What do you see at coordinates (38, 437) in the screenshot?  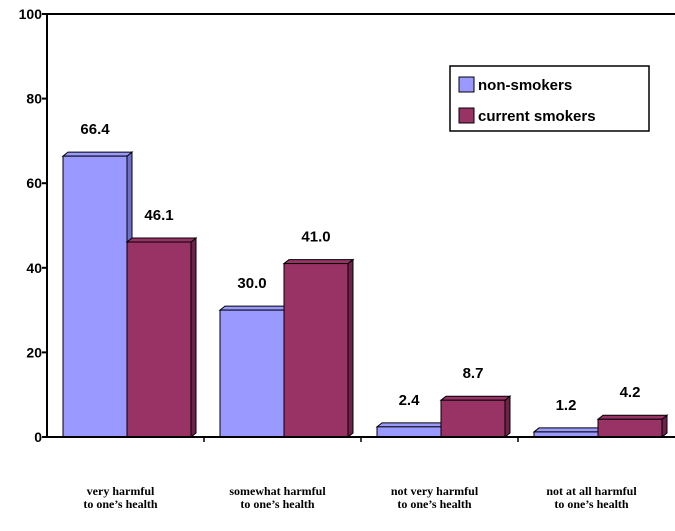 I see `y-tick-label-0: 0` at bounding box center [38, 437].